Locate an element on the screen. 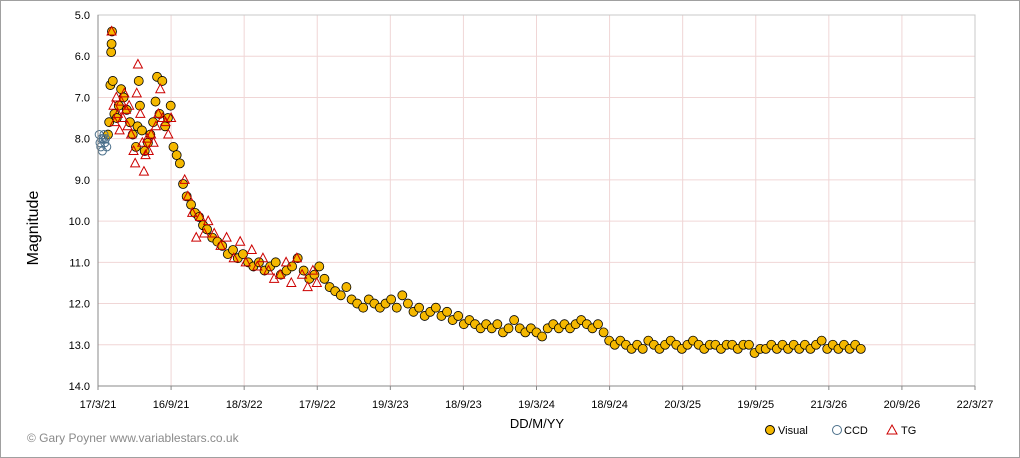  legend: Visual CCD TG is located at coordinates (840, 430).